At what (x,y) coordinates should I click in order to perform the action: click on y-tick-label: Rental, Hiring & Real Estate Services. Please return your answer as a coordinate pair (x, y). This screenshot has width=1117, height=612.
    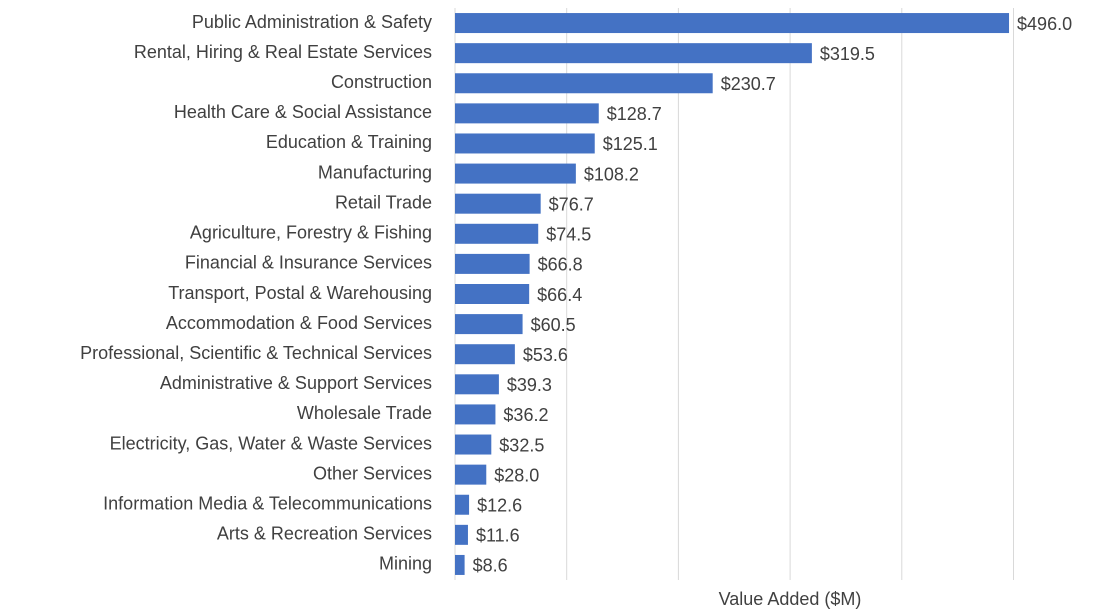
    Looking at the image, I should click on (283, 52).